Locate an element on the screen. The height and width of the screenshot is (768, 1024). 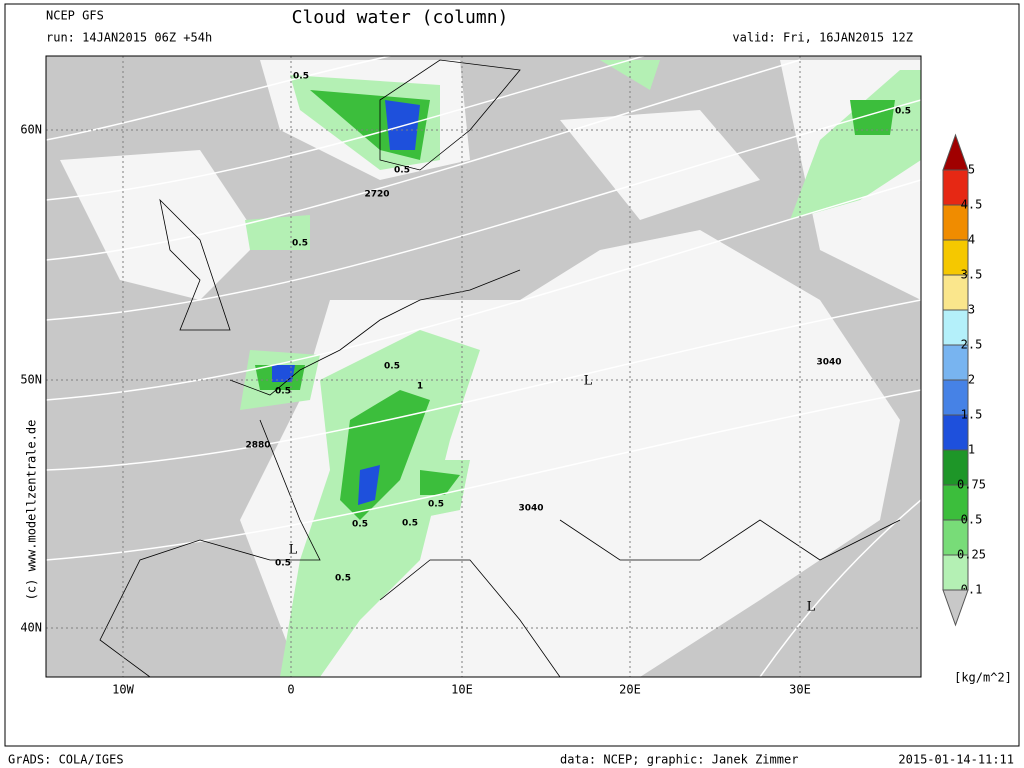
contour-label: 2880 is located at coordinates (257, 446).